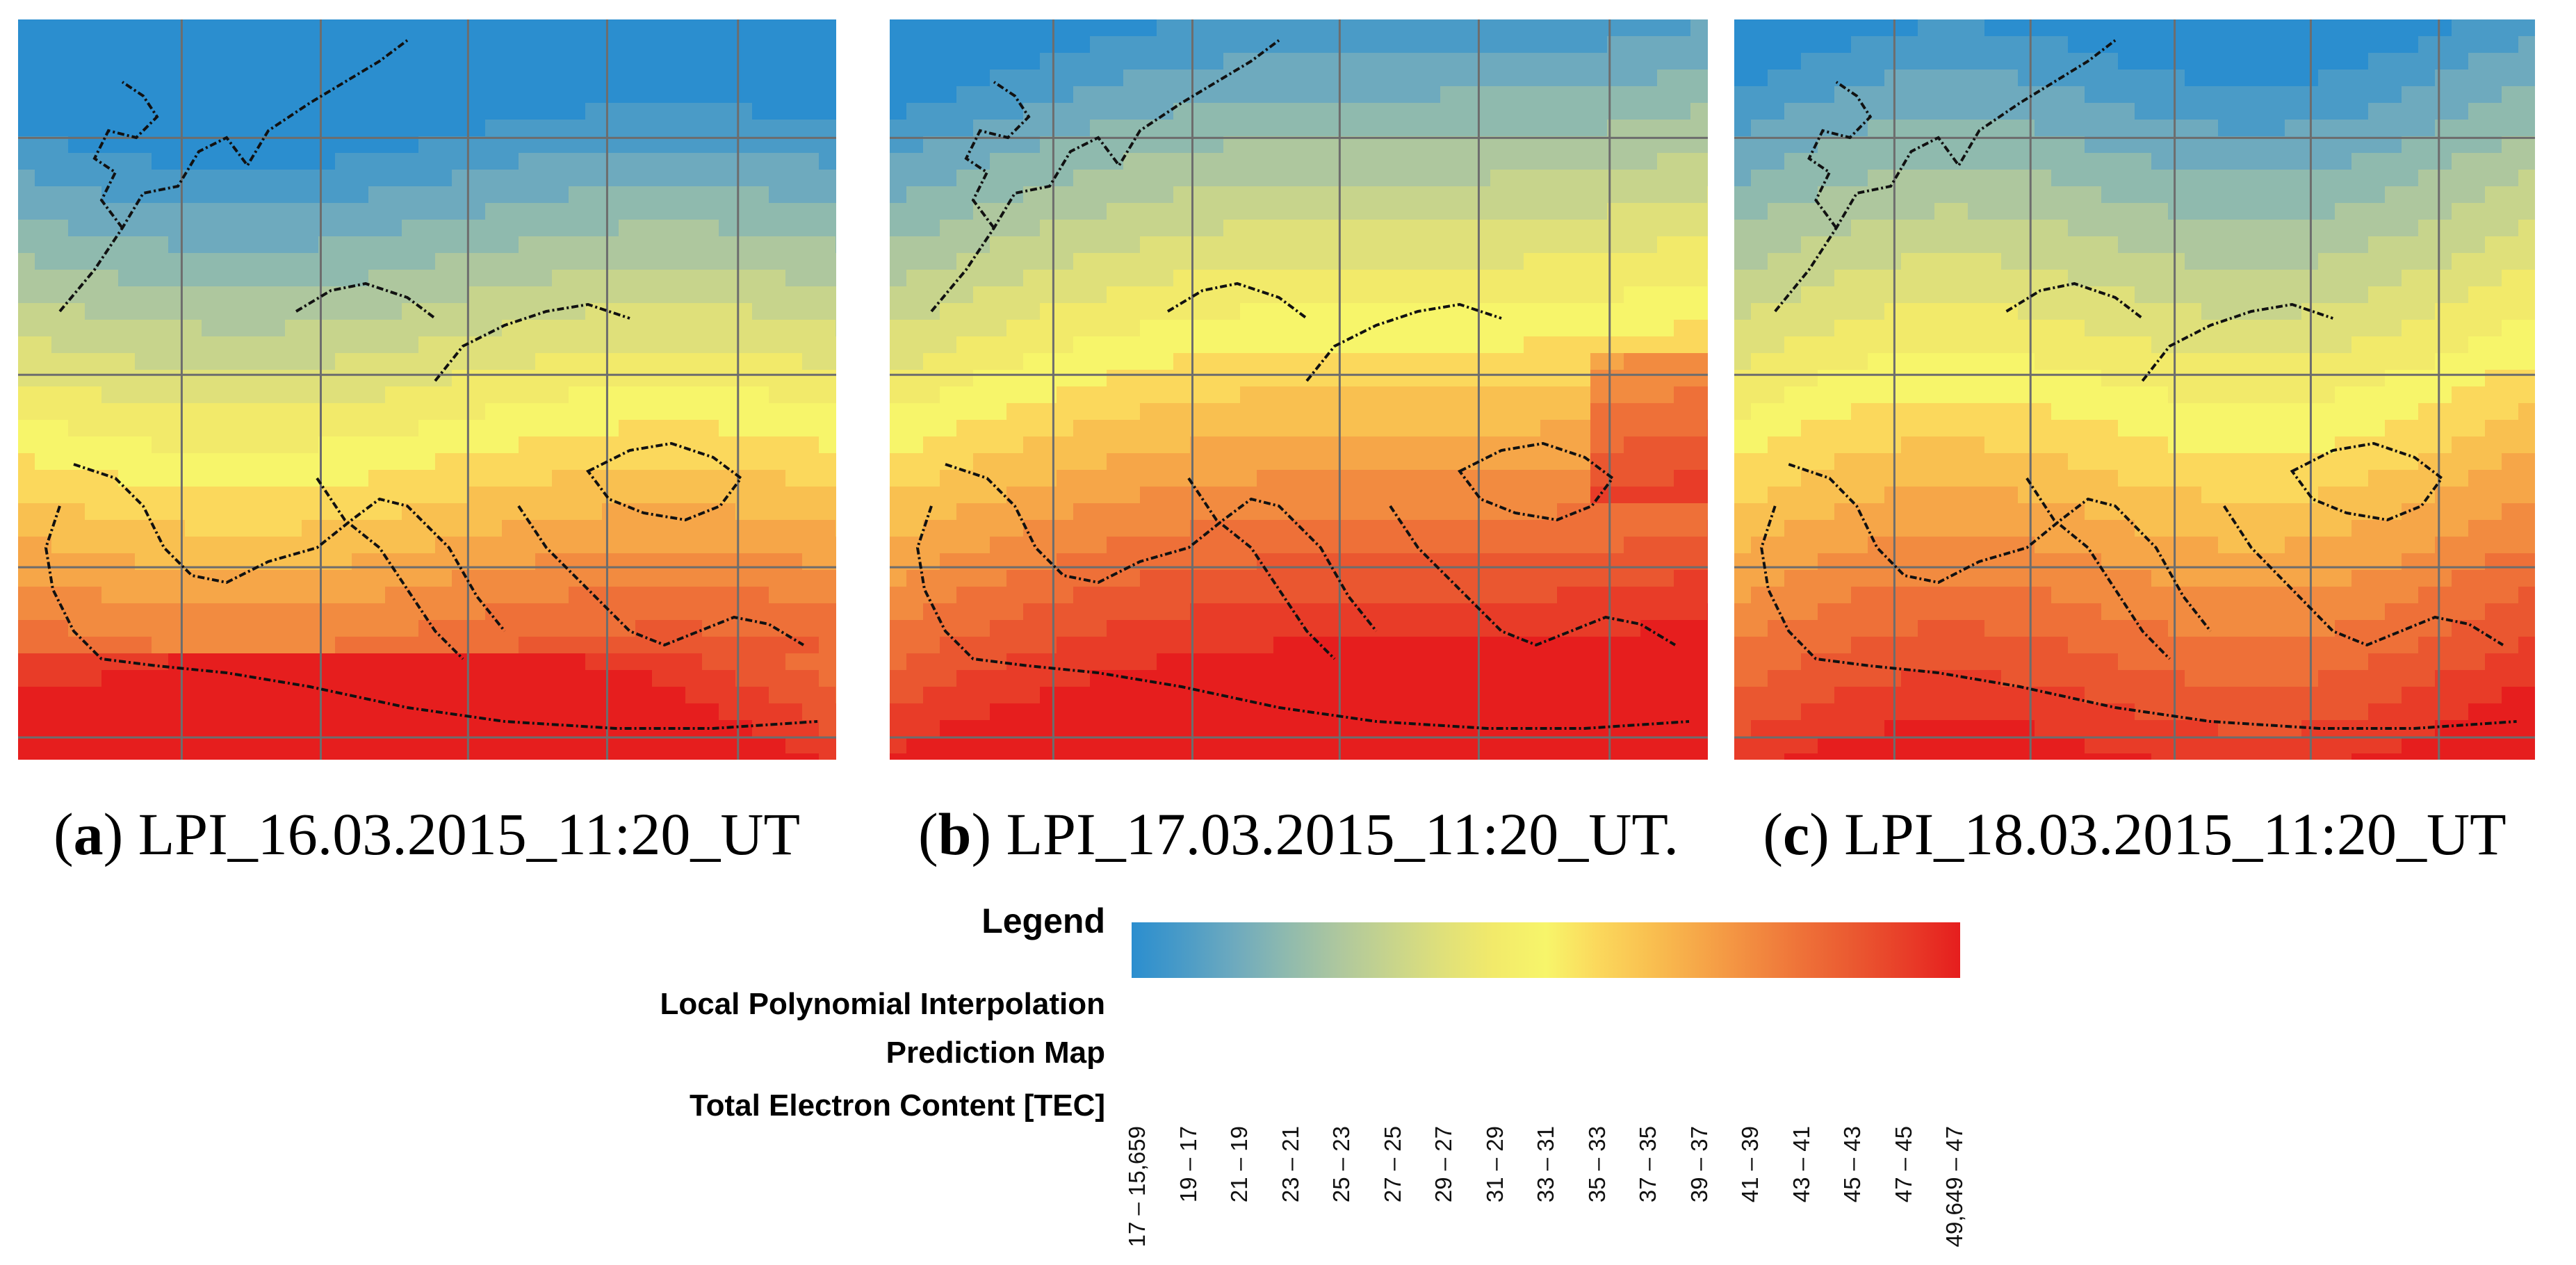  What do you see at coordinates (1298, 834) in the screenshot?
I see `caption-b: (b) LPI_17.03.2015_11:20_UT.` at bounding box center [1298, 834].